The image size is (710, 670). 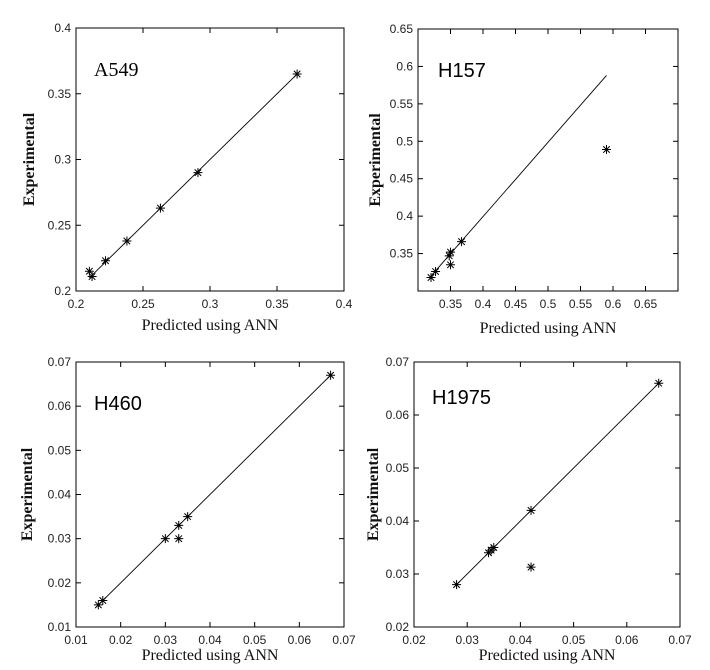 I want to click on y-tick-label: 0.3, so click(x=62, y=160).